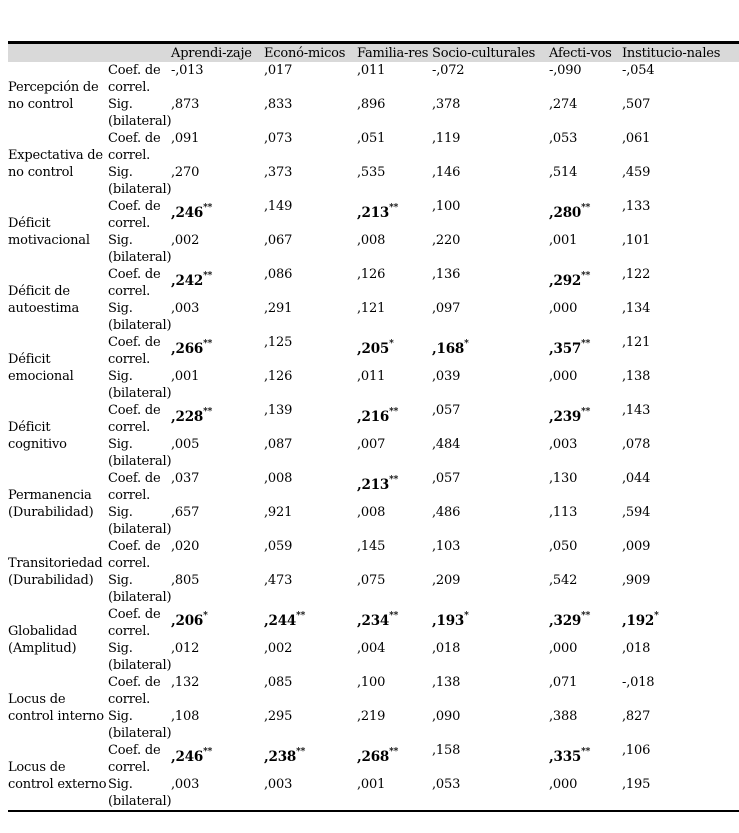 This screenshot has width=739, height=833. I want to click on sig-cell: ,075, so click(394, 589).